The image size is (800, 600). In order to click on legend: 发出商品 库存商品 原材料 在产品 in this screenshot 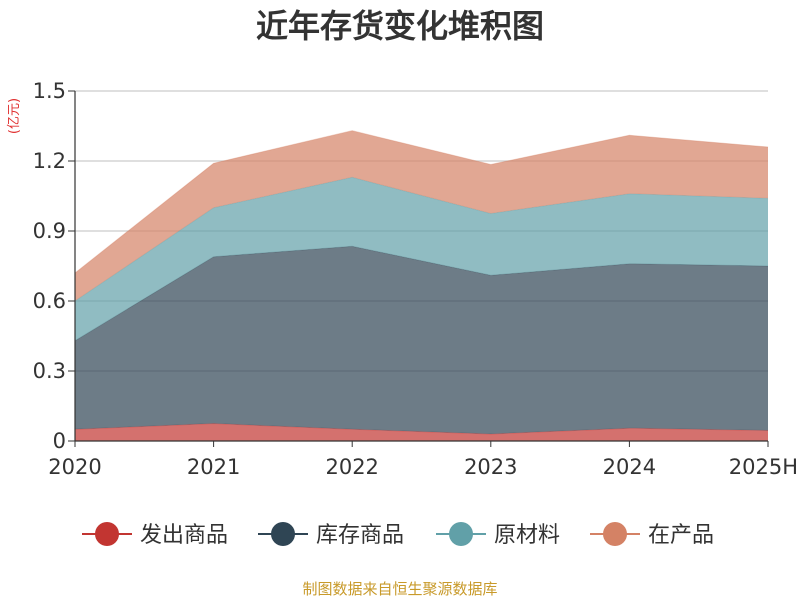, I will do `click(398, 535)`.